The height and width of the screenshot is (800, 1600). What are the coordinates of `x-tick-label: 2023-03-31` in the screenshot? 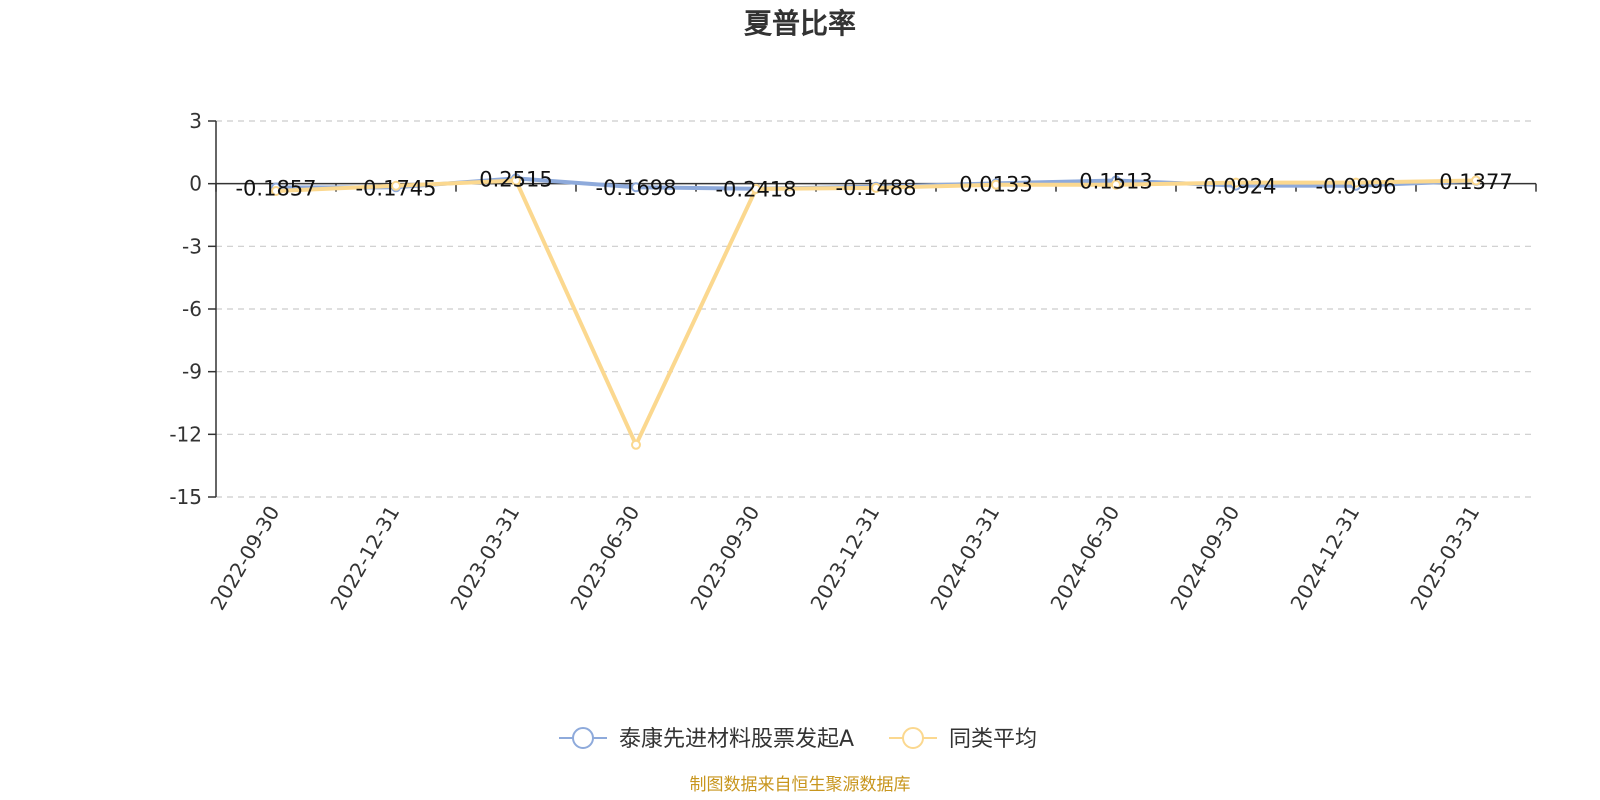 It's located at (484, 558).